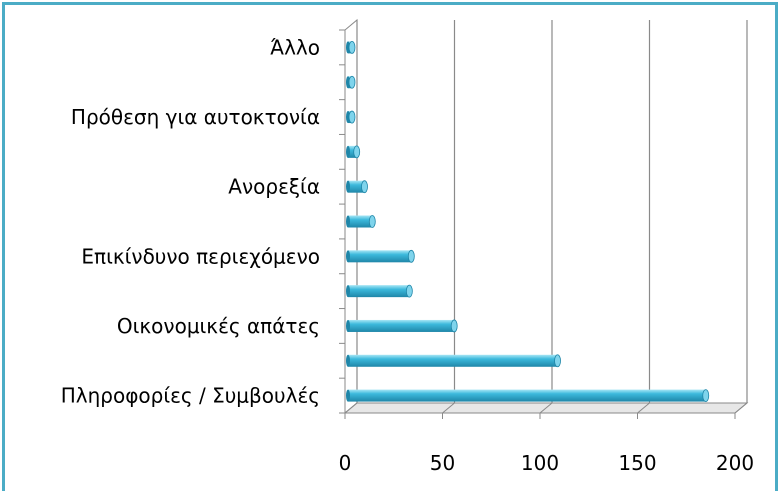  I want to click on category-label: Πρόθεση για αυτοκτονία, so click(195, 117).